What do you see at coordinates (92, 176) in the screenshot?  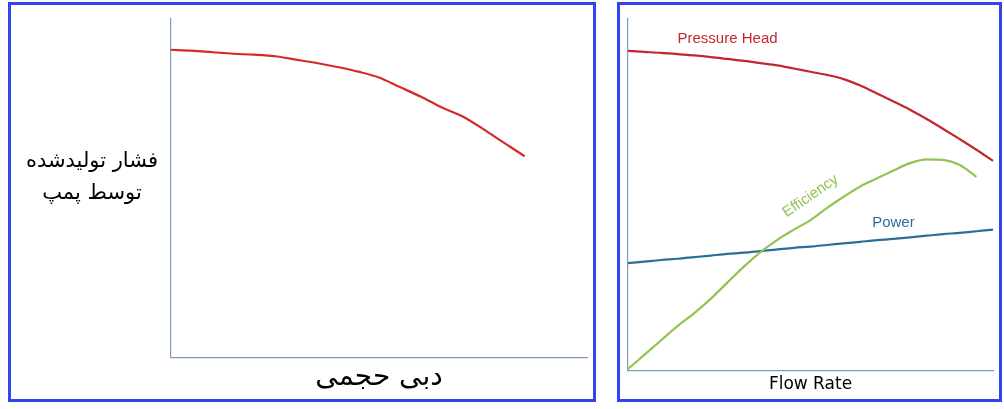 I see `y-axis-title: فشار تولیدشده توسط پمپ` at bounding box center [92, 176].